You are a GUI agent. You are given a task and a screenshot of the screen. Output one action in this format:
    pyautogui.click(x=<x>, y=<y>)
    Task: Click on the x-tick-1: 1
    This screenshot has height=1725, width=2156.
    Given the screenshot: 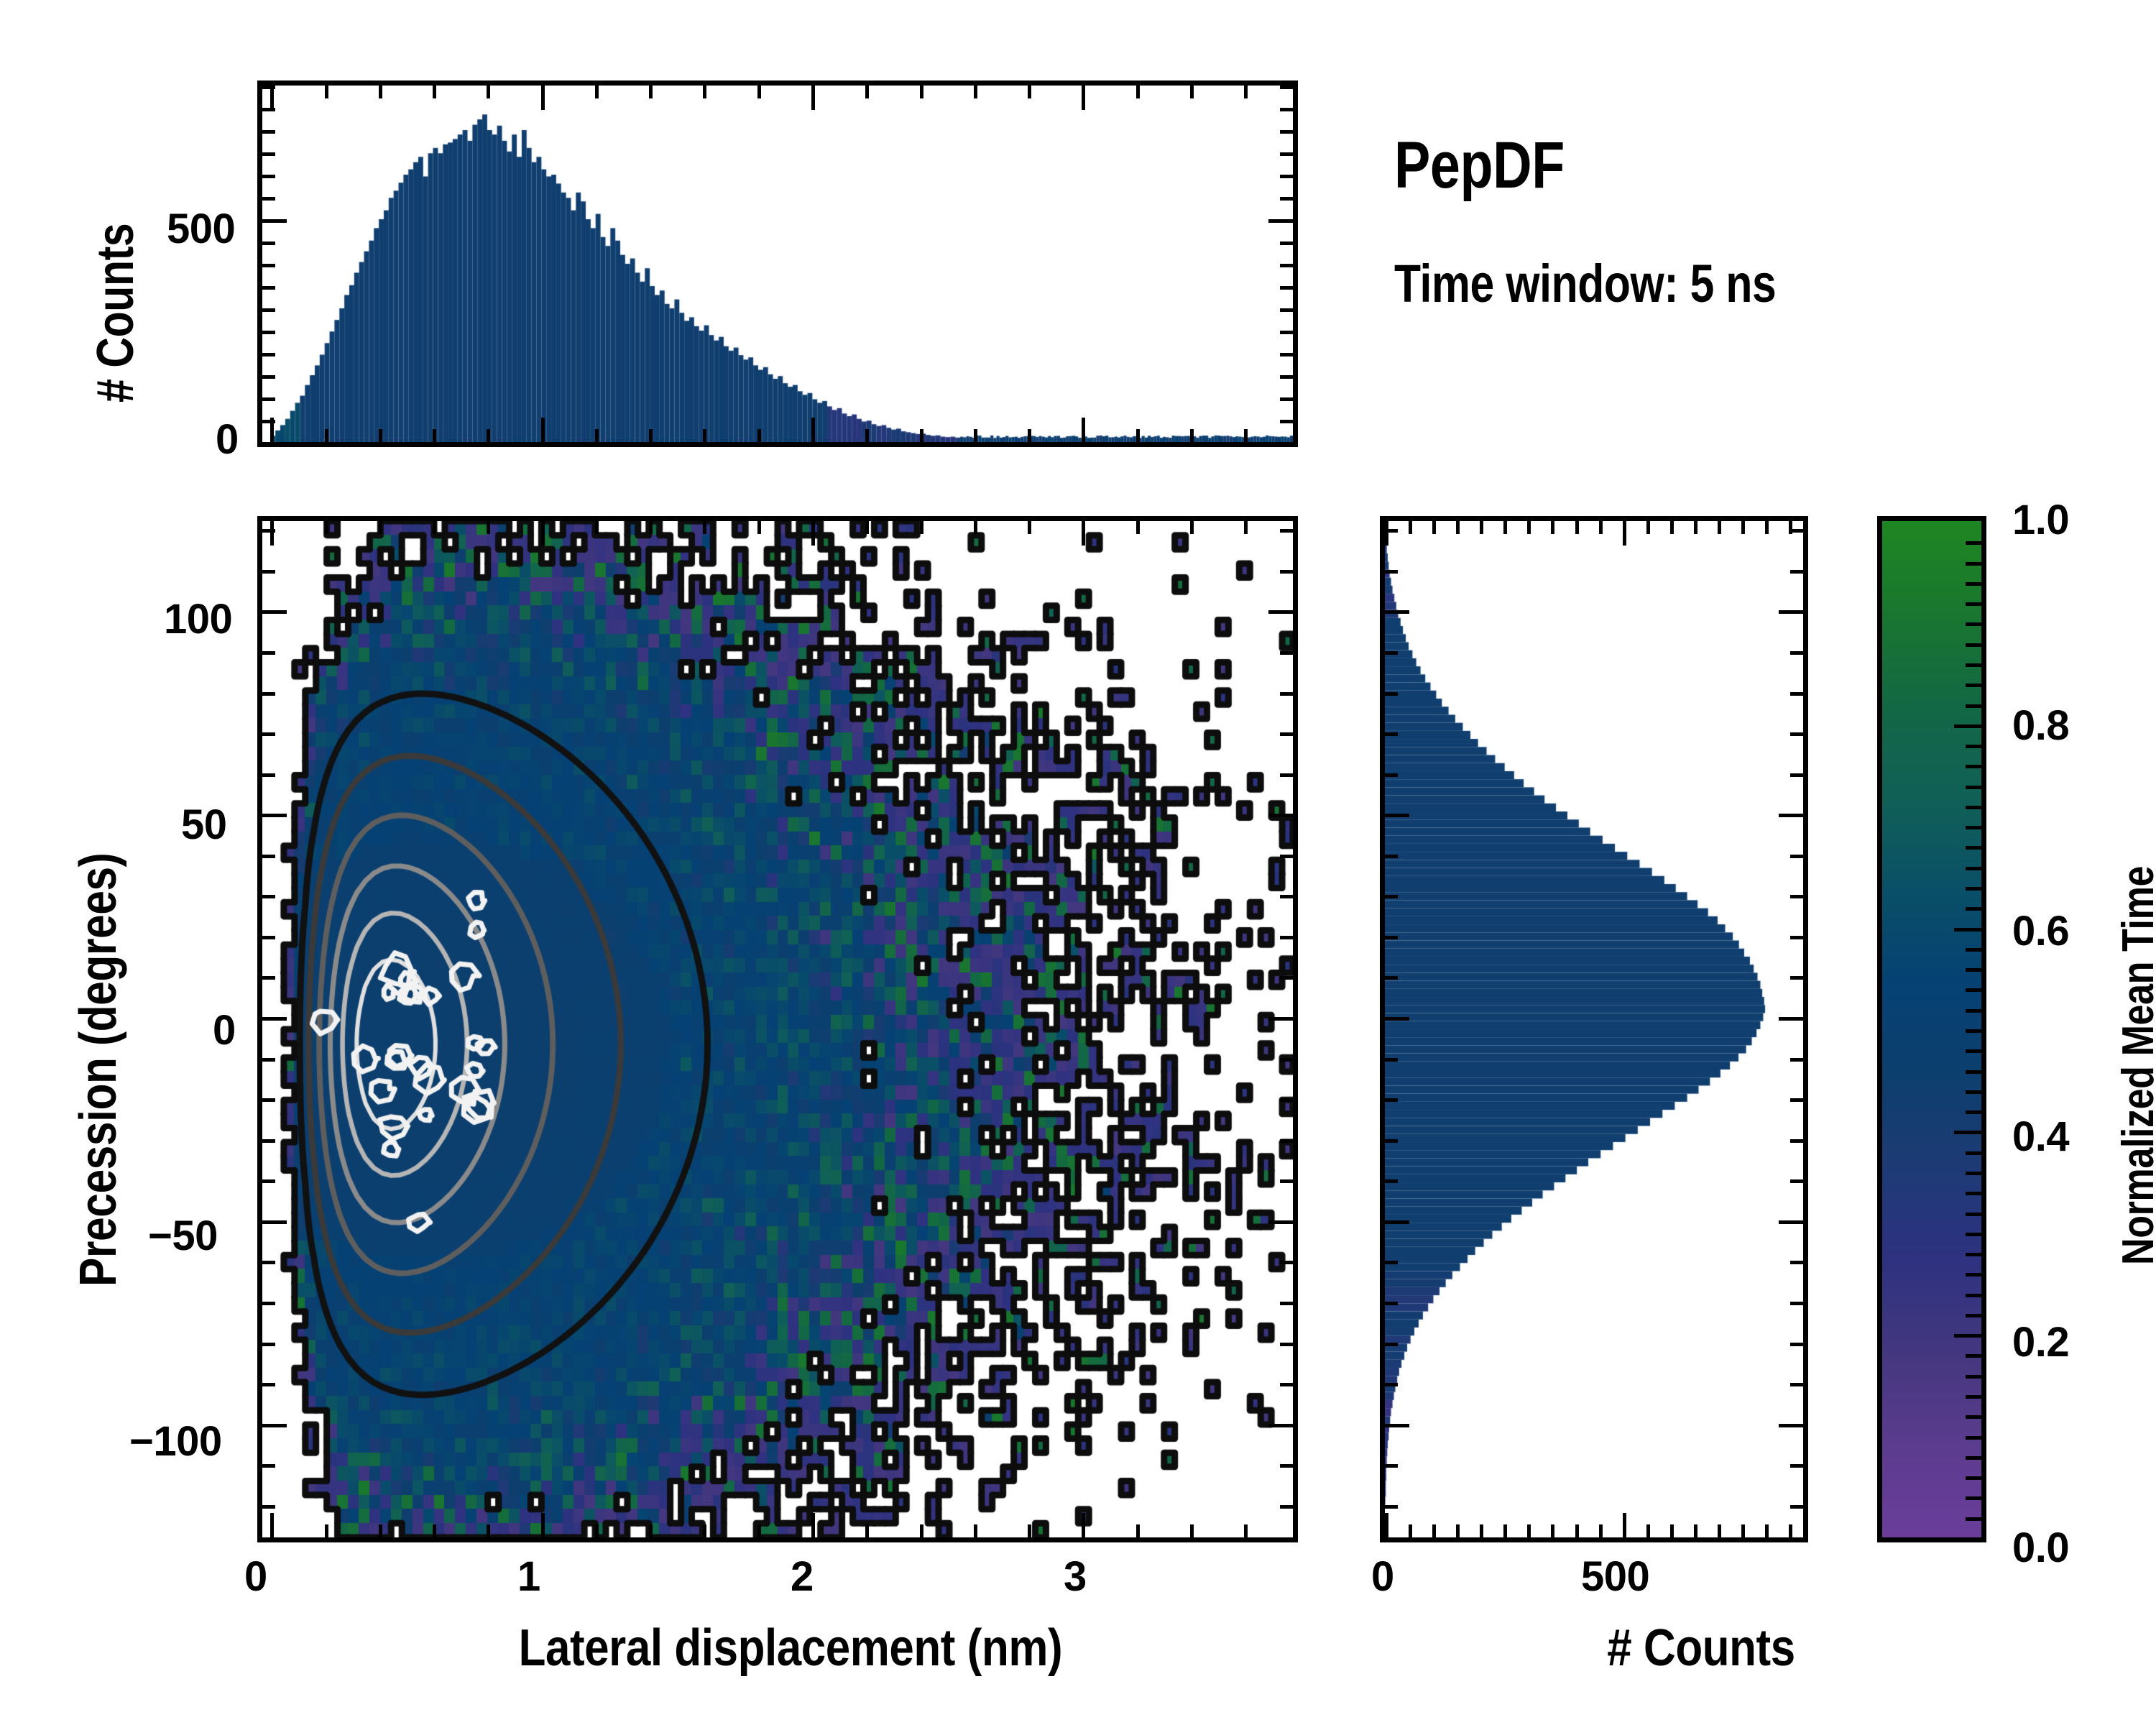 What is the action you would take?
    pyautogui.click(x=528, y=1576)
    